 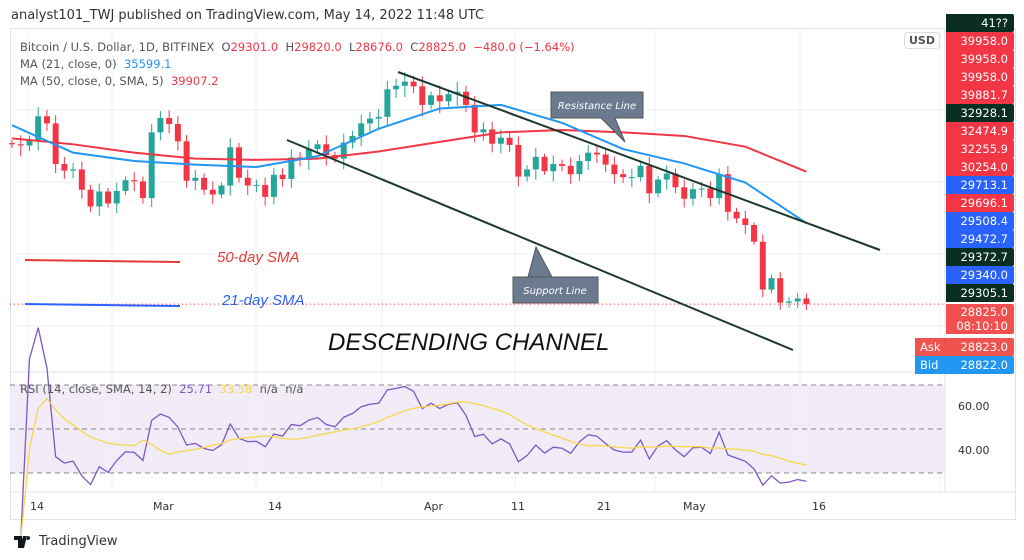 I want to click on change-value: −480.0 (−1.64%), so click(x=524, y=47).